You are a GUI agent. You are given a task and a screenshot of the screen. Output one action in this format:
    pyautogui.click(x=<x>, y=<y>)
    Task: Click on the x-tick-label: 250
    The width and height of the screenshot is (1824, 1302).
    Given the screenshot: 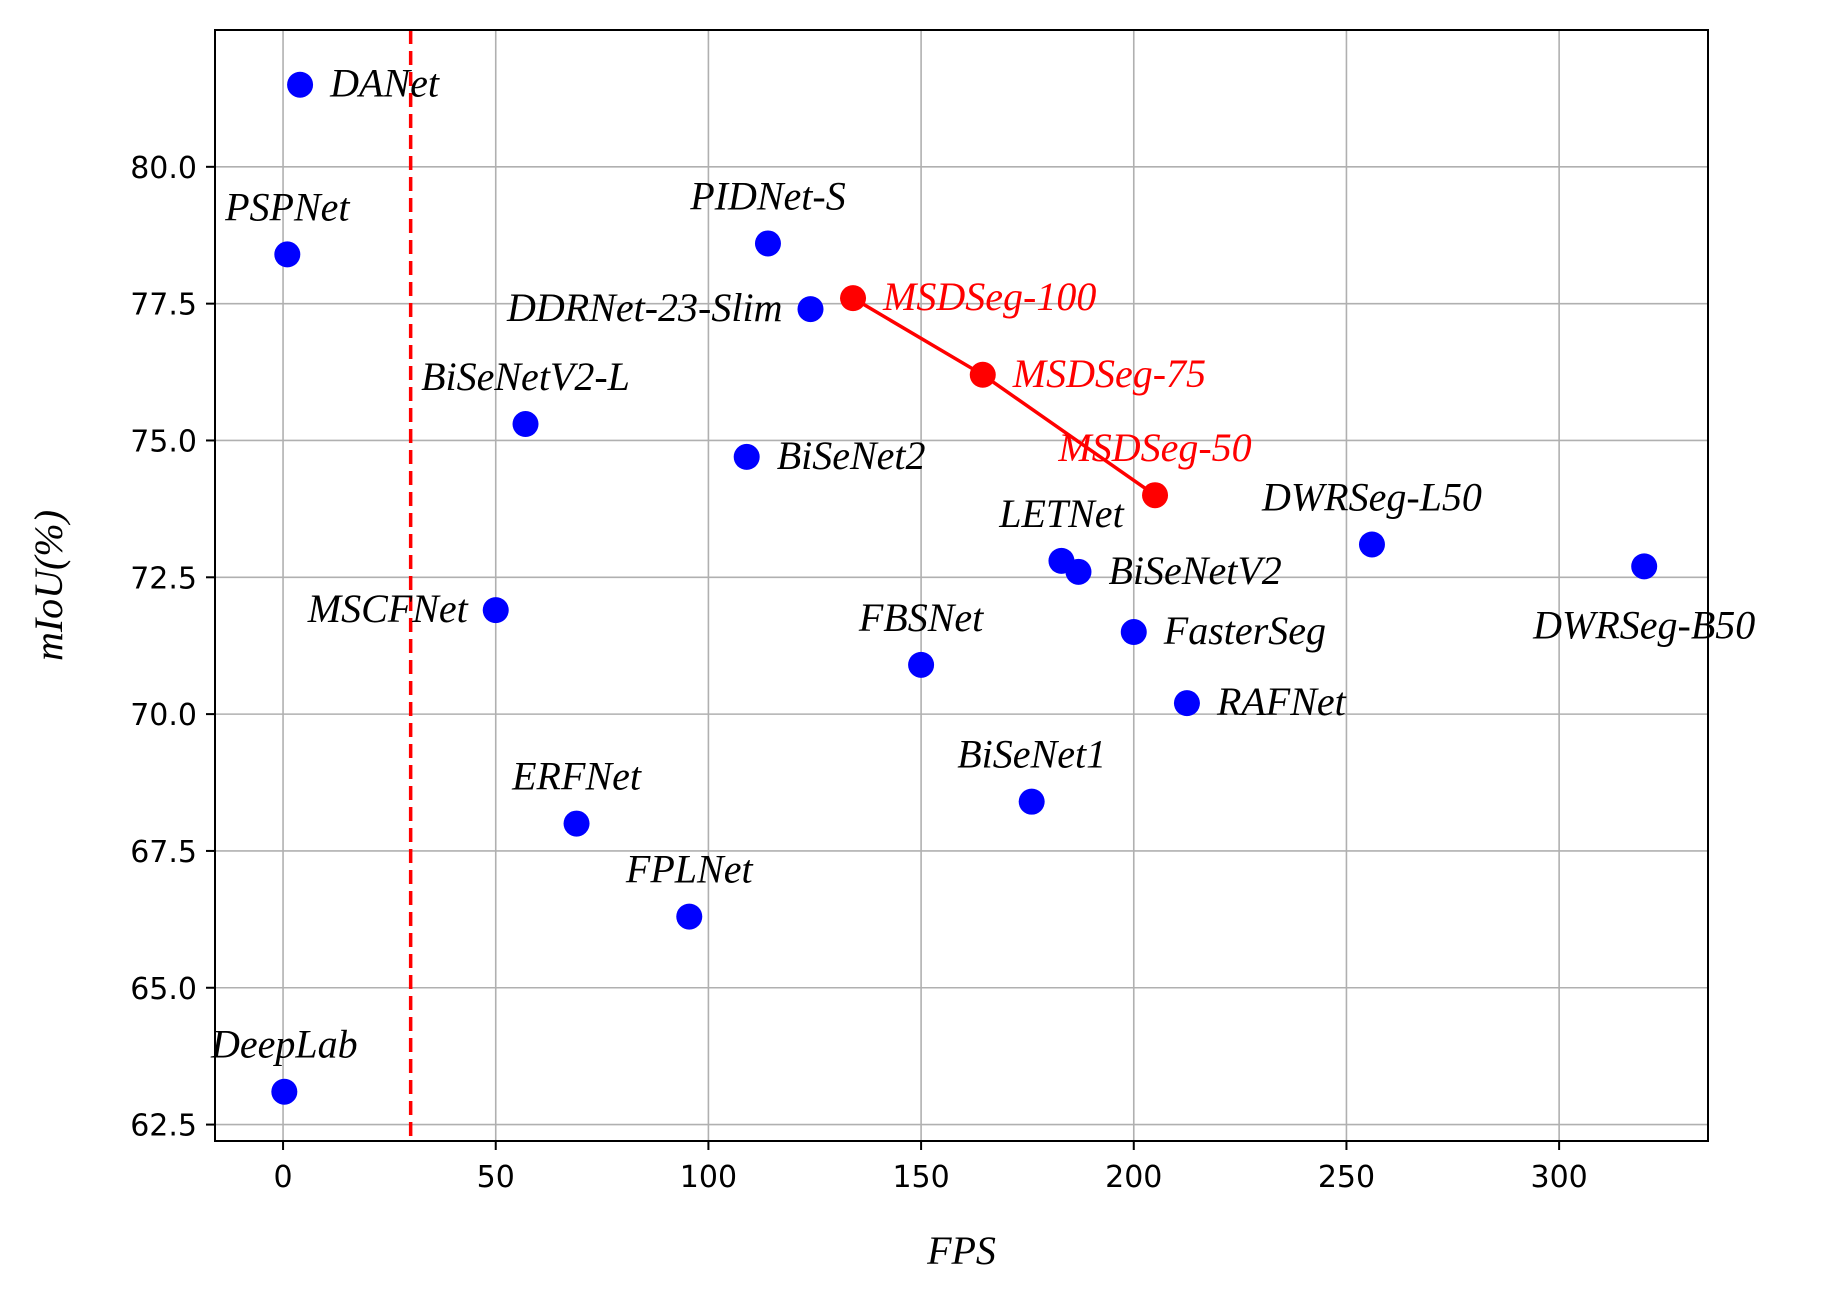 What is the action you would take?
    pyautogui.click(x=1346, y=1177)
    